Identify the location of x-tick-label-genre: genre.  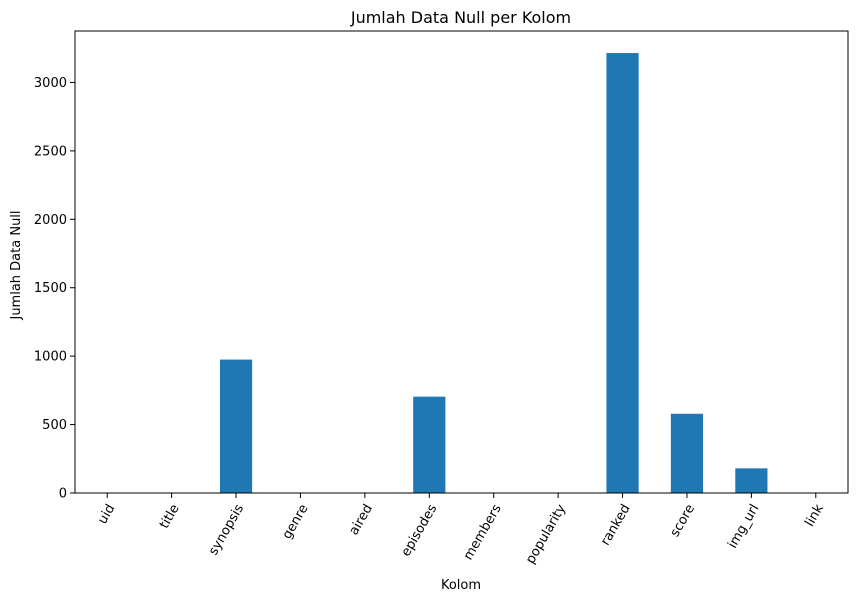
(296, 522).